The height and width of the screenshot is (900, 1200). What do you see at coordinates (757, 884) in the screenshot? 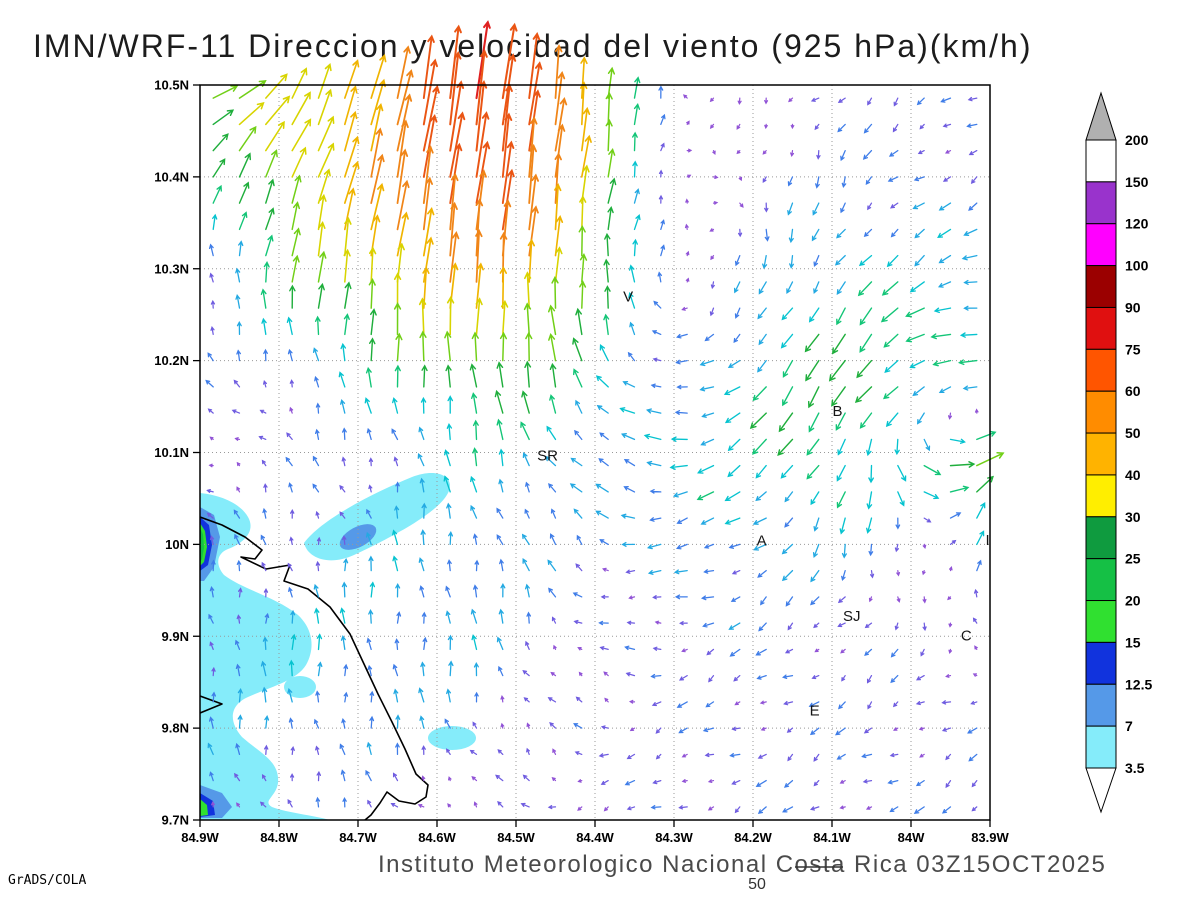
I see `reference-vector-label: 50` at bounding box center [757, 884].